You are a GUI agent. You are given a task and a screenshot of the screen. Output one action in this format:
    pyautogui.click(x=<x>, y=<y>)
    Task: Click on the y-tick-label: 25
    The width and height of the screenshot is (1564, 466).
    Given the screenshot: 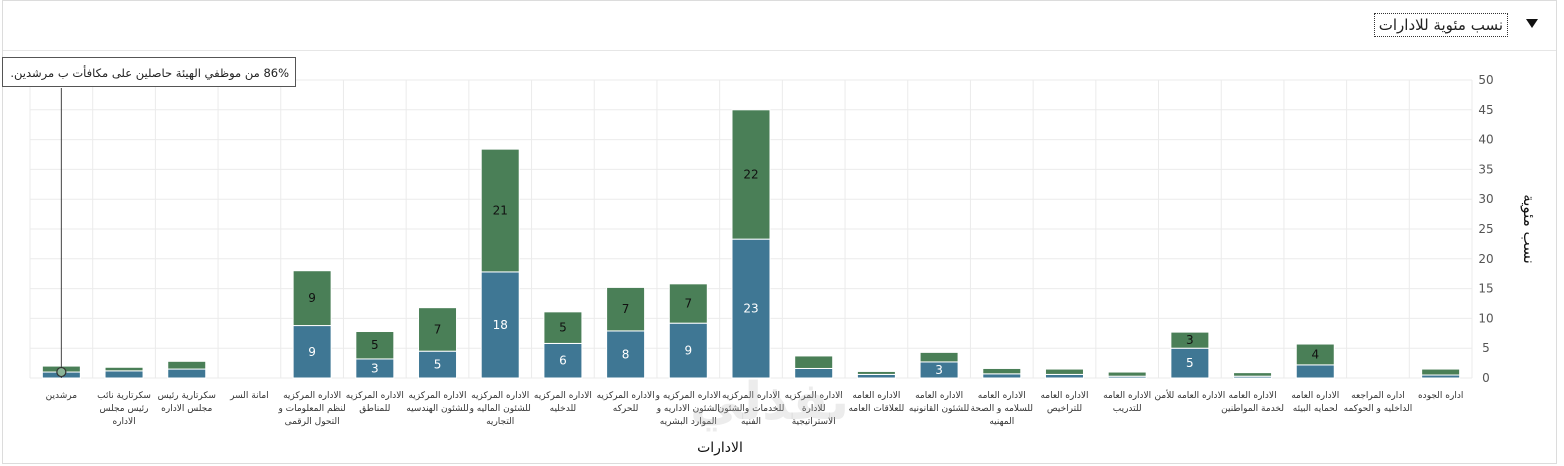 What is the action you would take?
    pyautogui.click(x=1485, y=229)
    